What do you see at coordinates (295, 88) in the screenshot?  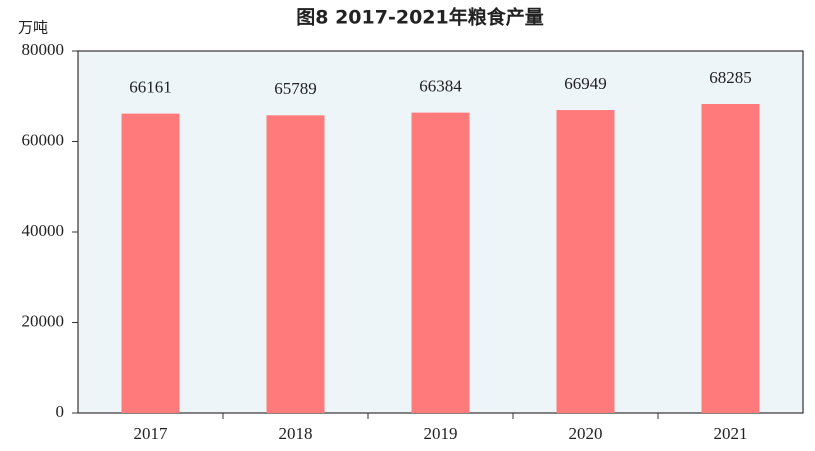 I see `data-label: 65789` at bounding box center [295, 88].